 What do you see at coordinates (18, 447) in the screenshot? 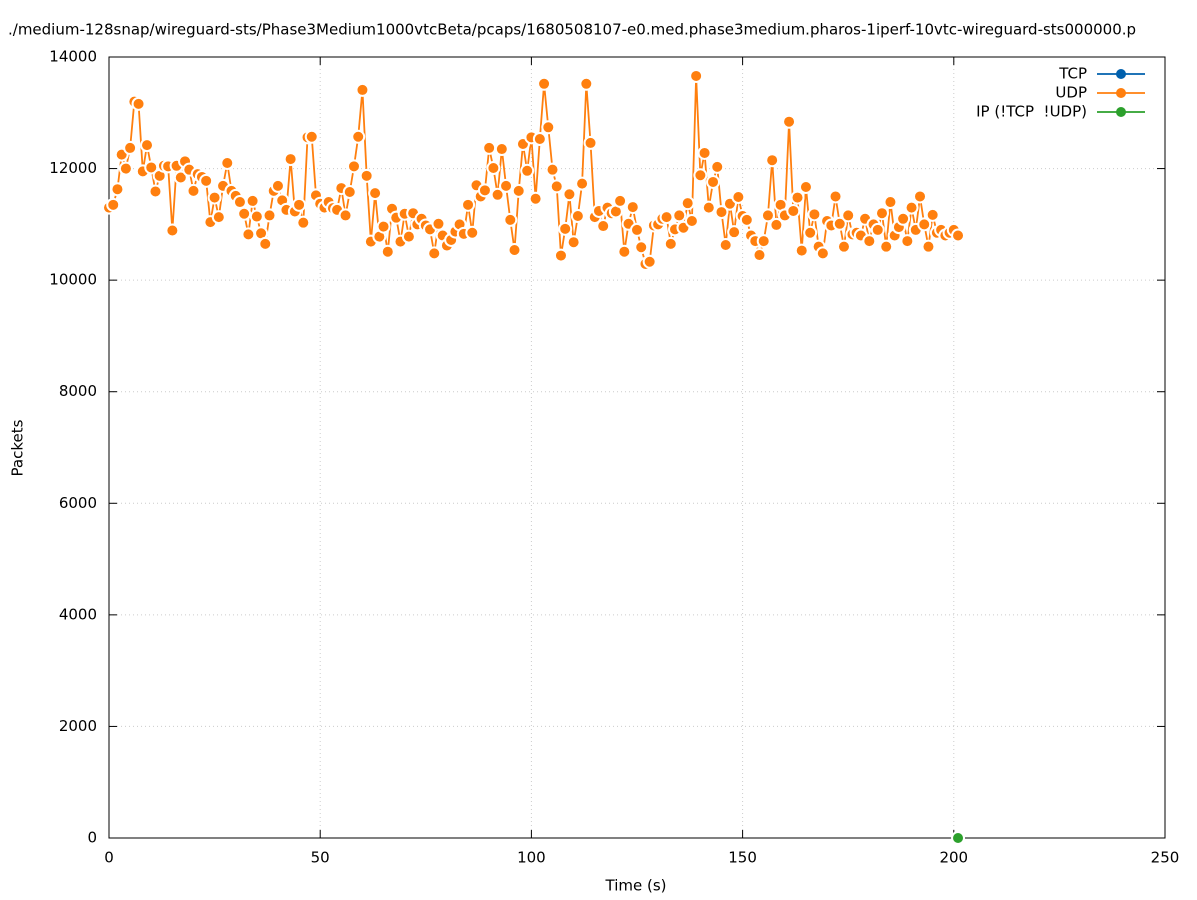
I see `y-axis-label: Packets` at bounding box center [18, 447].